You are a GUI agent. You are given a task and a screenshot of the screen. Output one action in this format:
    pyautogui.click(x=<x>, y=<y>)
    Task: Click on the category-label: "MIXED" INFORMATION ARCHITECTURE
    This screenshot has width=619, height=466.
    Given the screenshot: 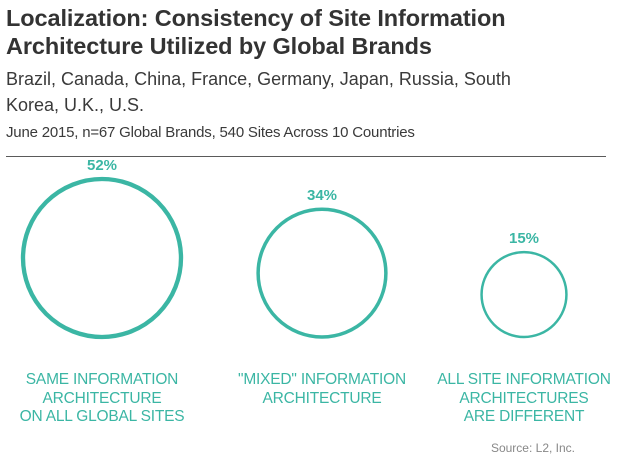 What is the action you would take?
    pyautogui.click(x=322, y=389)
    